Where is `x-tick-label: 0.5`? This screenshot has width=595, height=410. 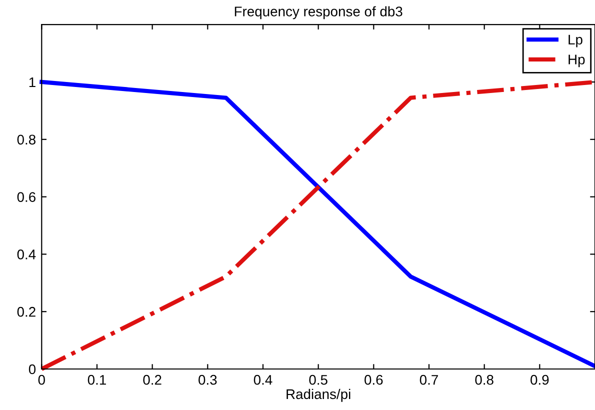
x-tick-label: 0.5 is located at coordinates (318, 379).